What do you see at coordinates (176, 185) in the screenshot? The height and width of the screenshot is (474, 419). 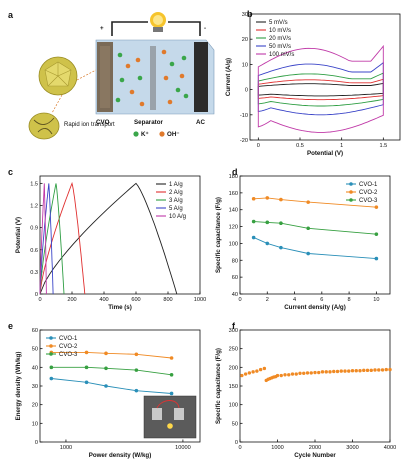 I see `legend-entry: 1 A/g` at bounding box center [176, 185].